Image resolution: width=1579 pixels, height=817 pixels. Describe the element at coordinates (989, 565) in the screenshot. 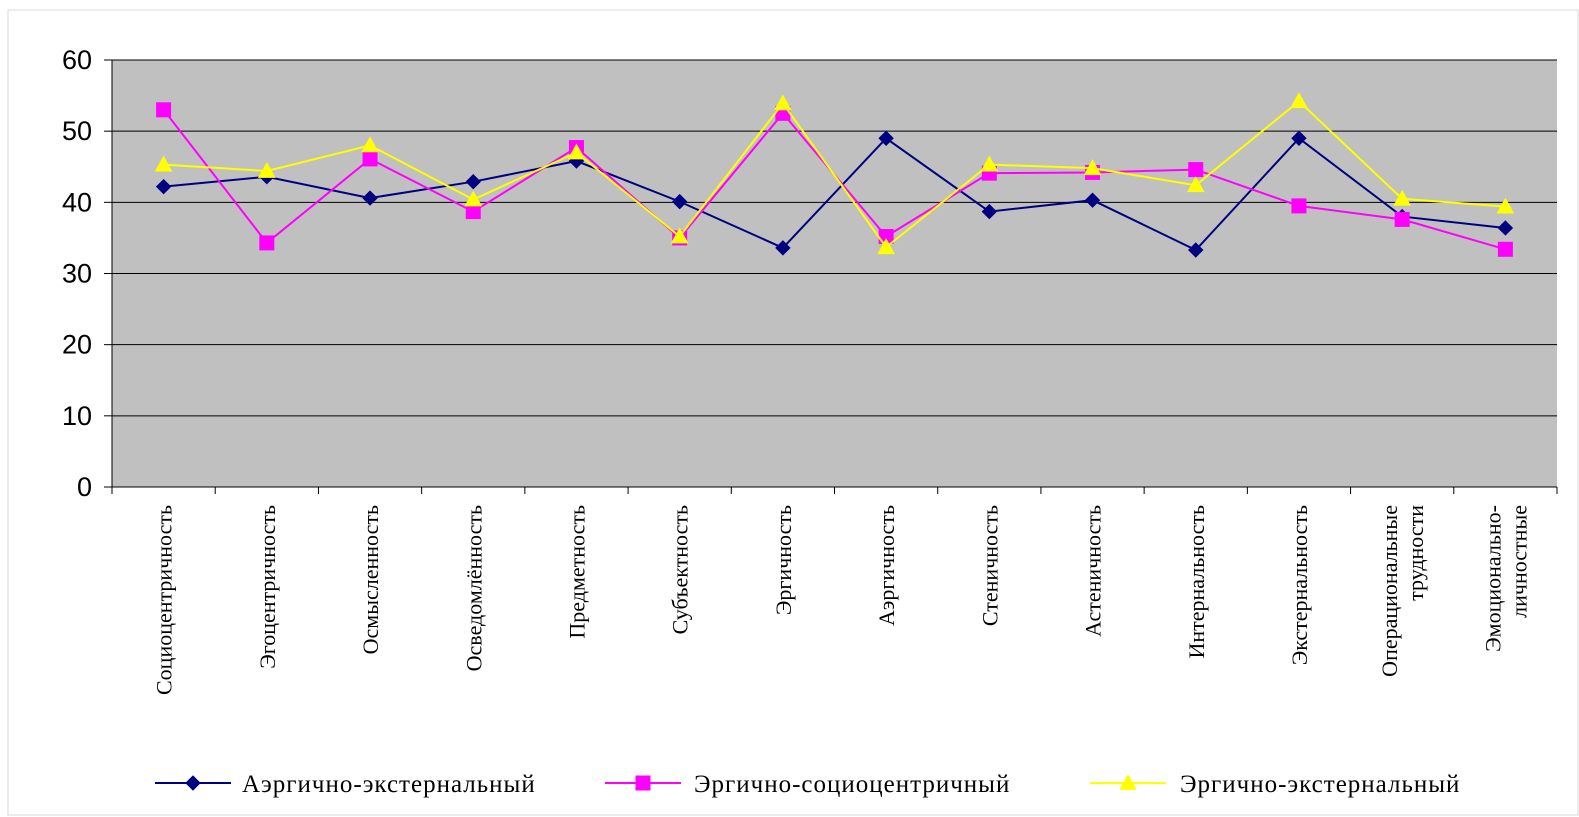

I see `x-tick-label: Стеничность` at that location.